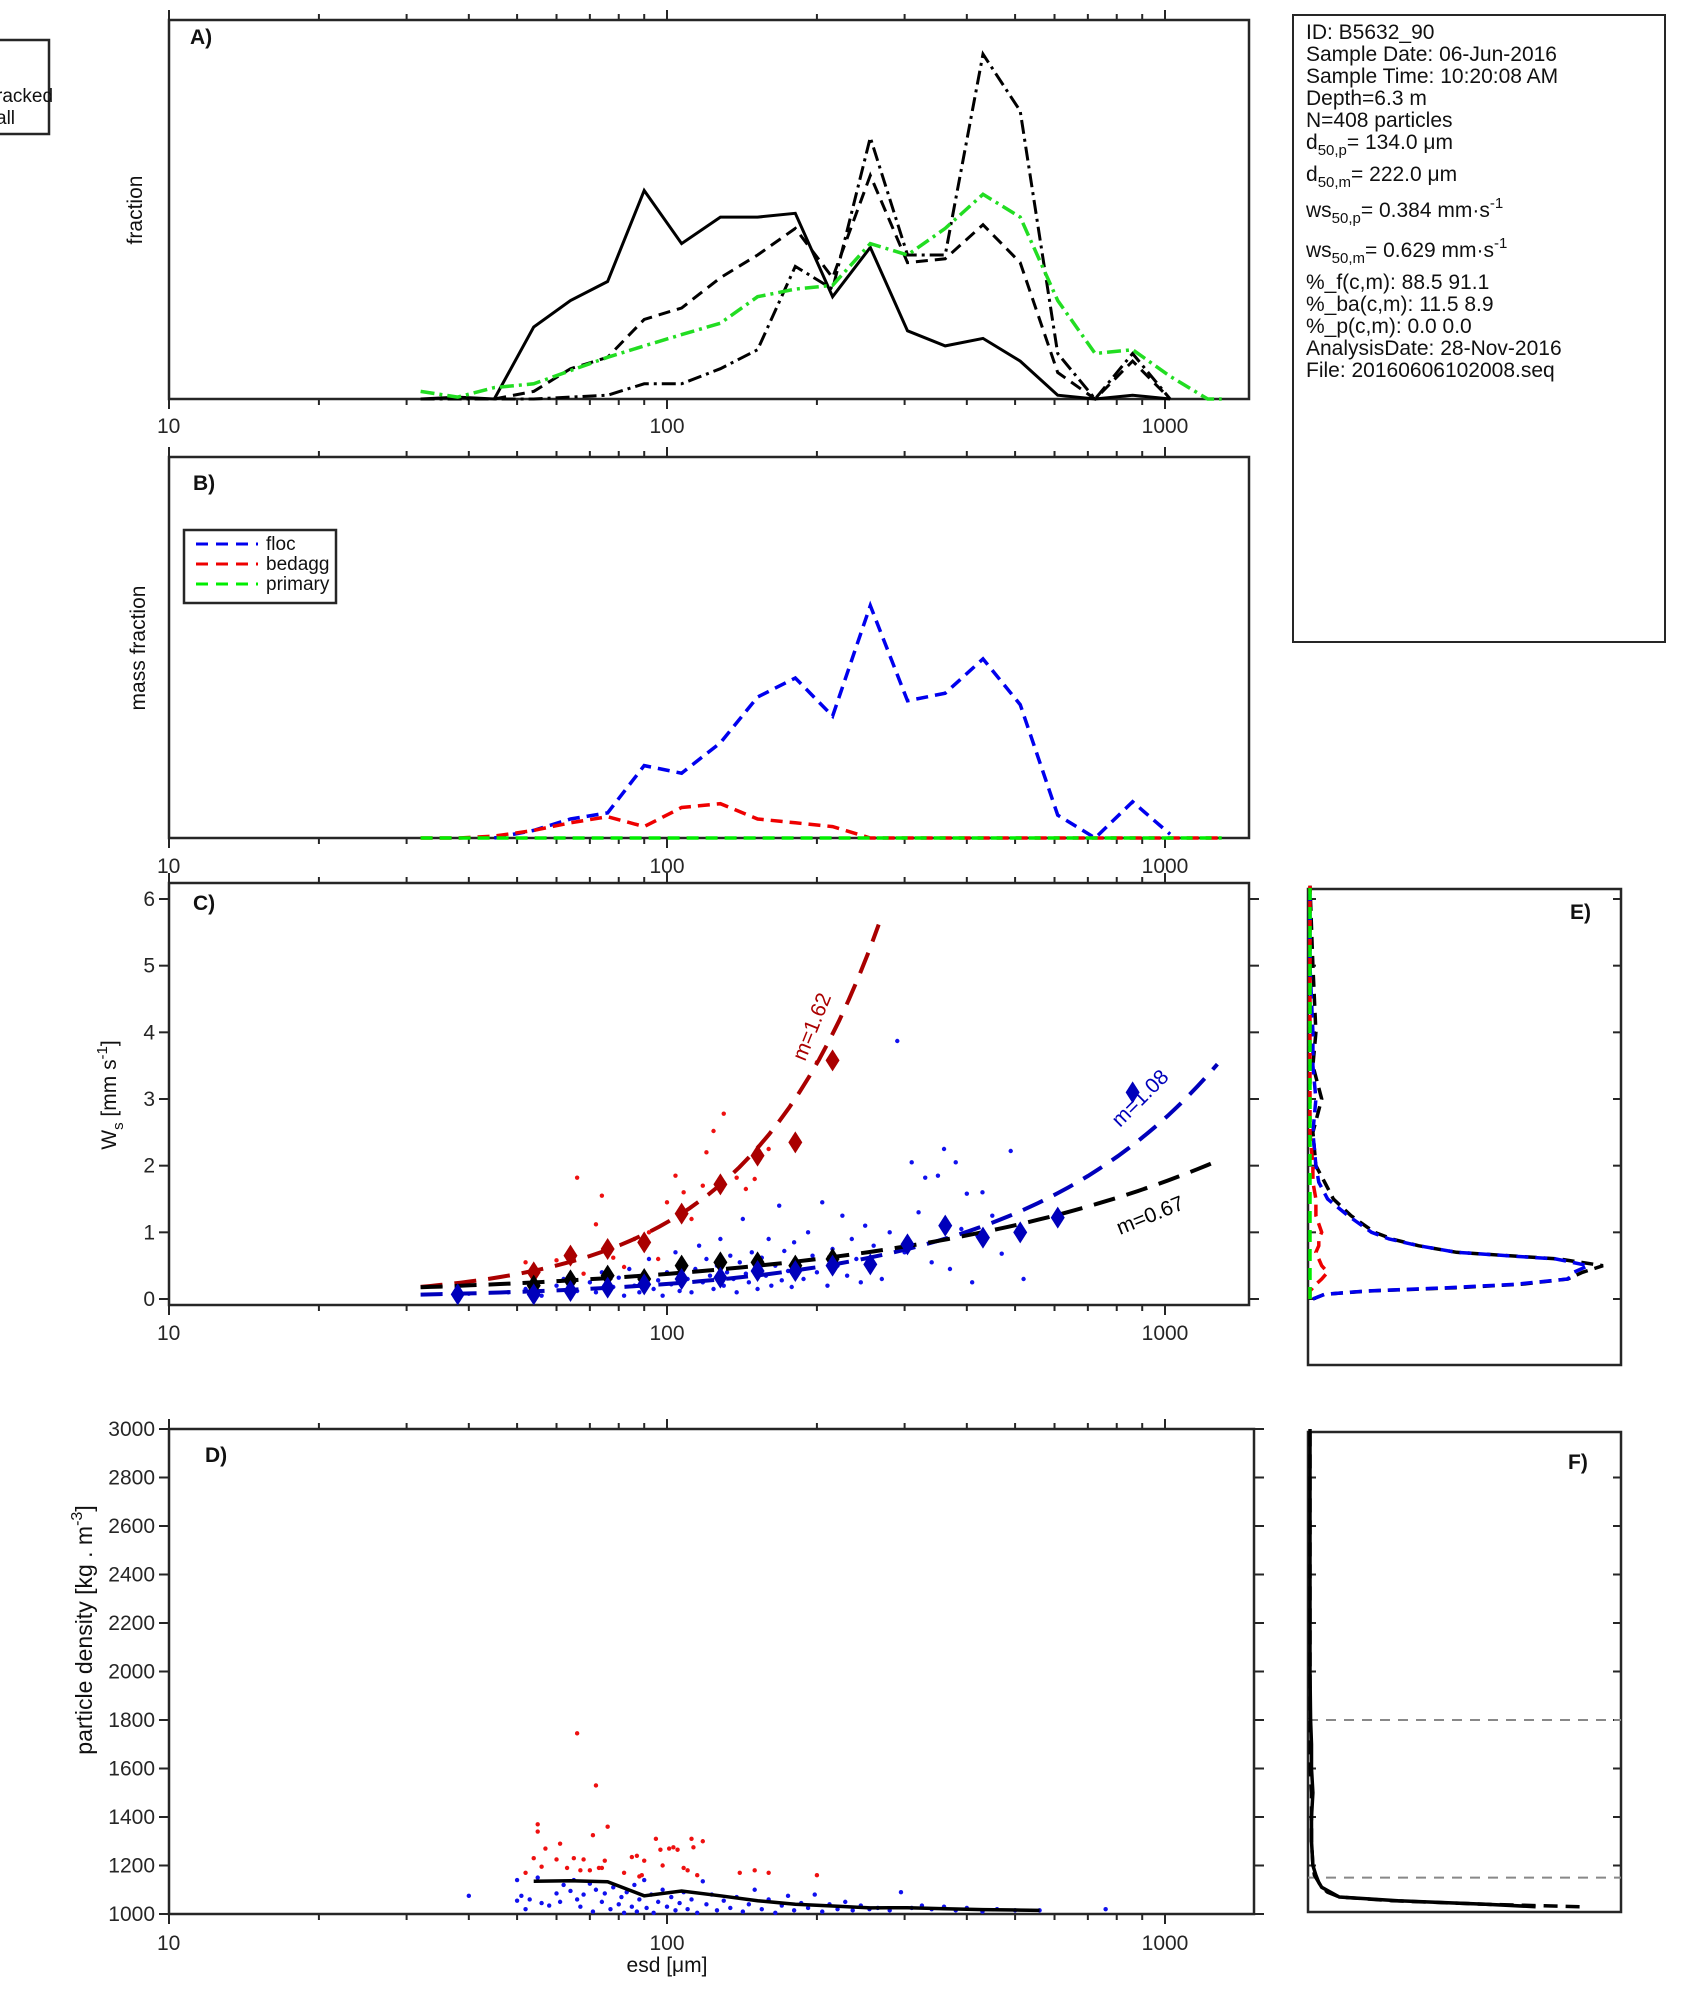 This screenshot has width=1694, height=2015. Describe the element at coordinates (607, 1275) in the screenshot. I see `all-median-marker` at that location.